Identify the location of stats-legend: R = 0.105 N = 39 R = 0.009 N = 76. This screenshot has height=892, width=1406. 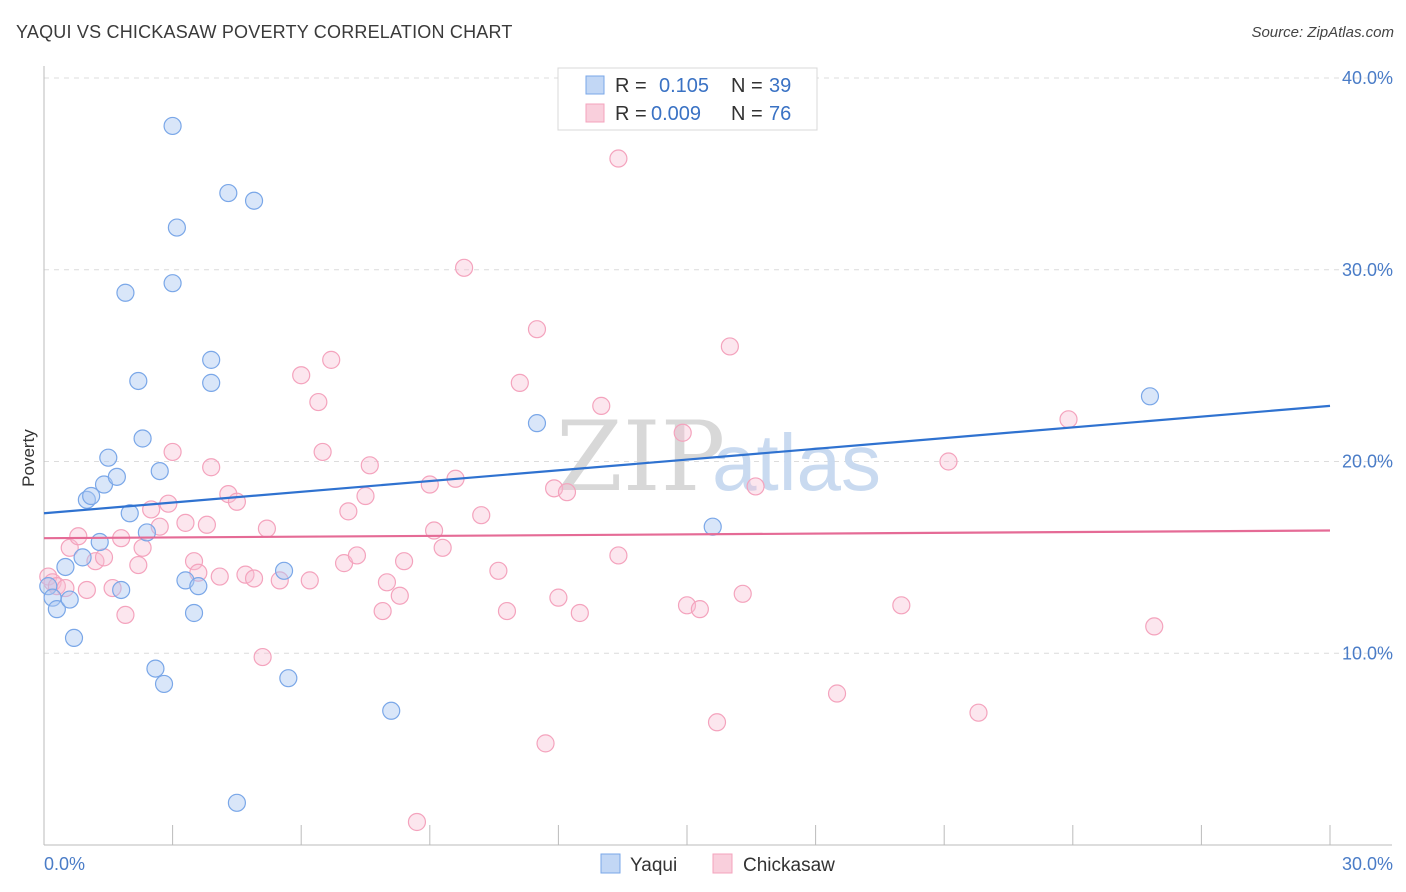
(687, 99).